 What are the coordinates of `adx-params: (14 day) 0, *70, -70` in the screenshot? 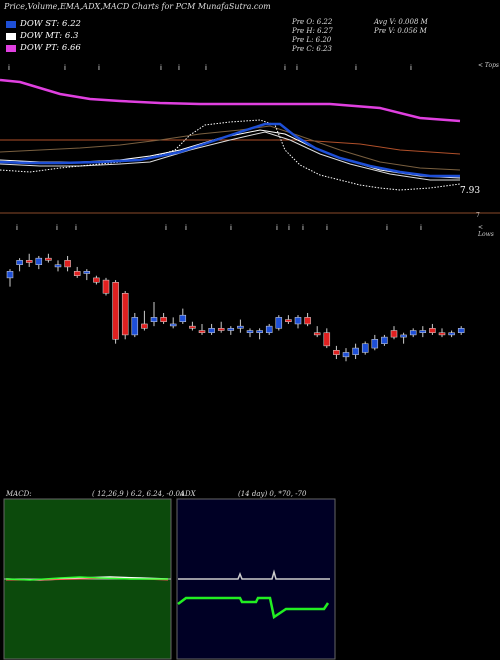 It's located at (272, 494).